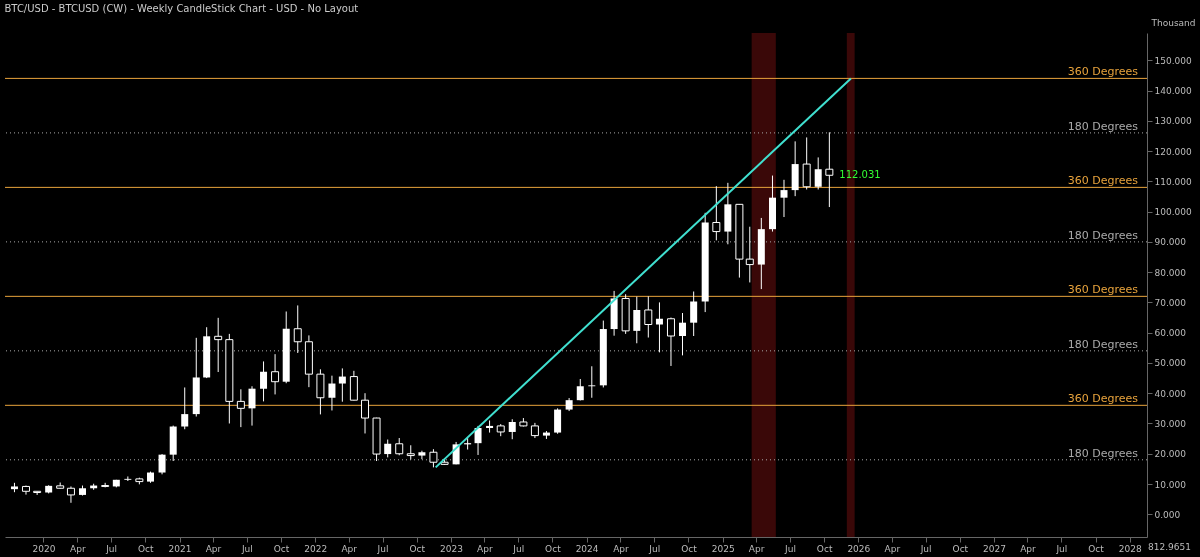 The height and width of the screenshot is (557, 1200). I want to click on y-tick-label: 120.000, so click(1173, 151).